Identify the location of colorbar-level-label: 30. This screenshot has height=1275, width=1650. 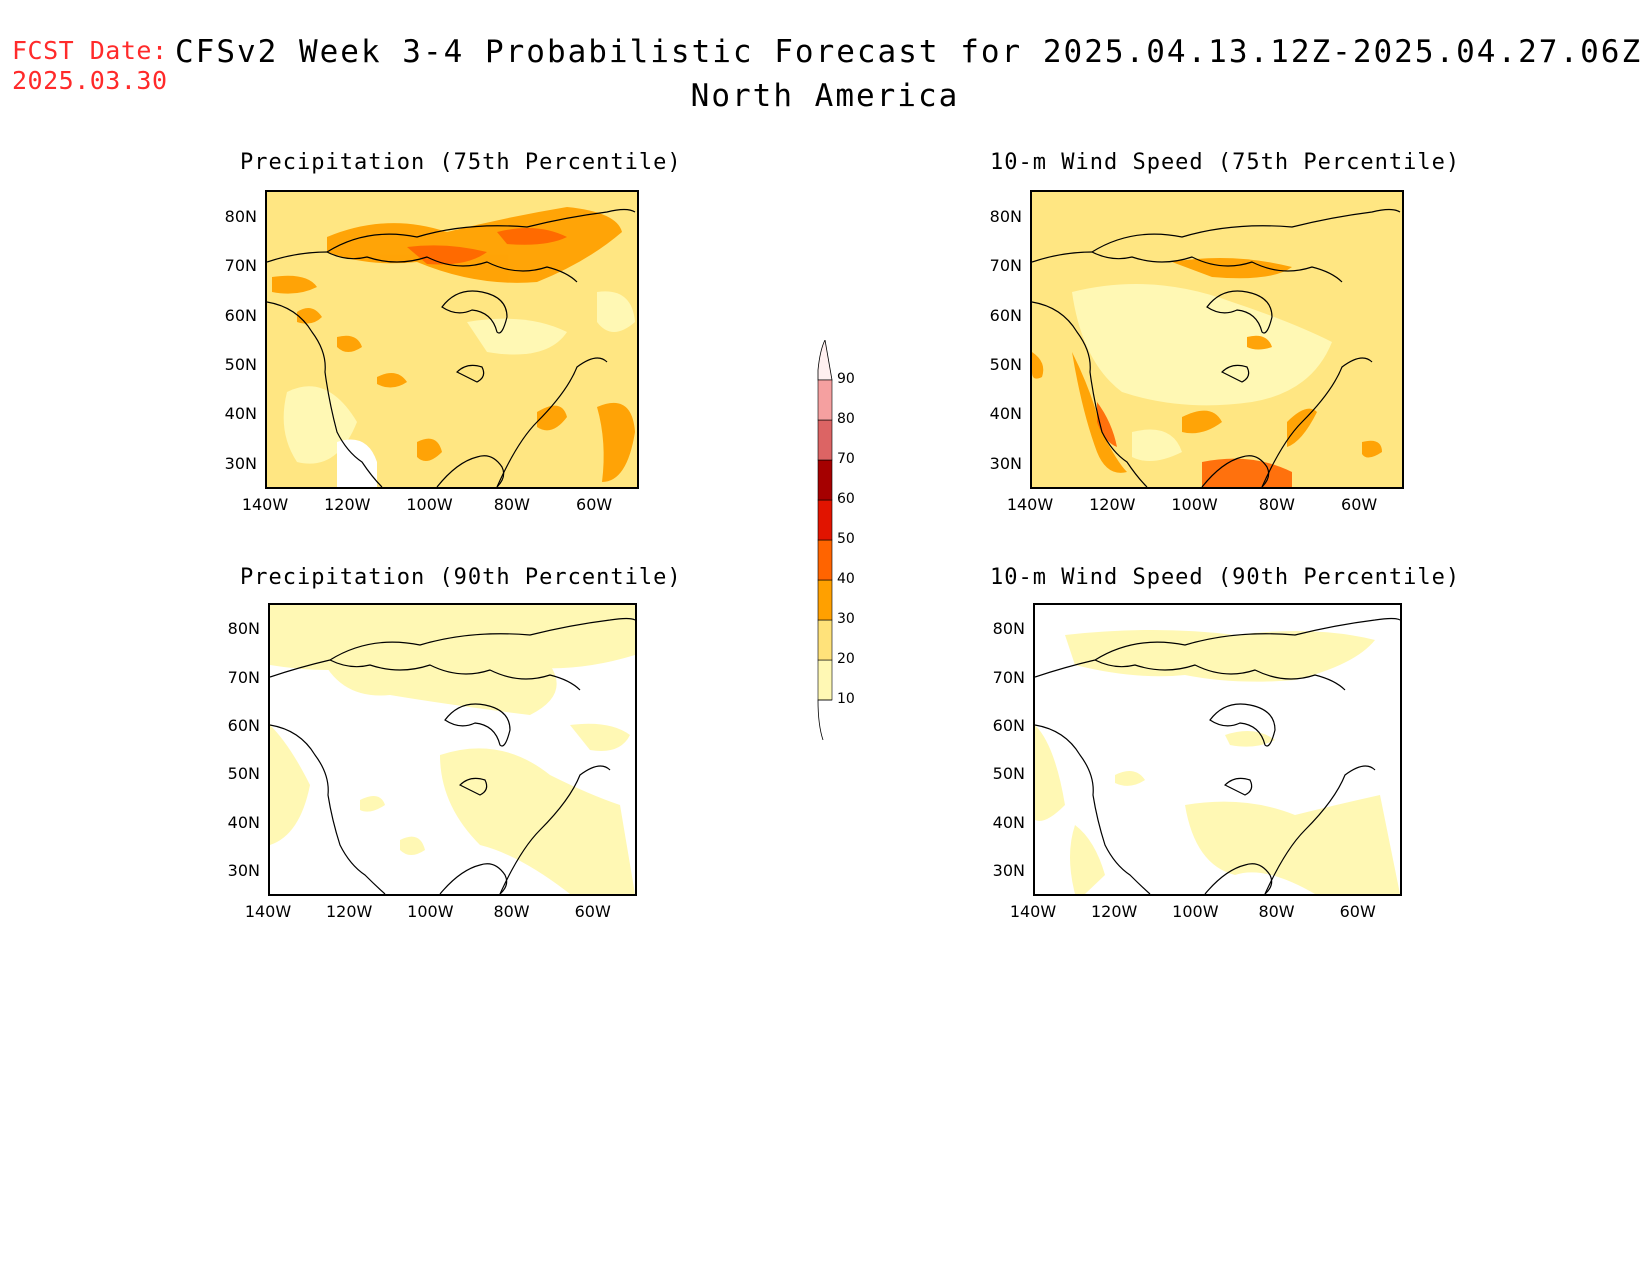
(846, 619).